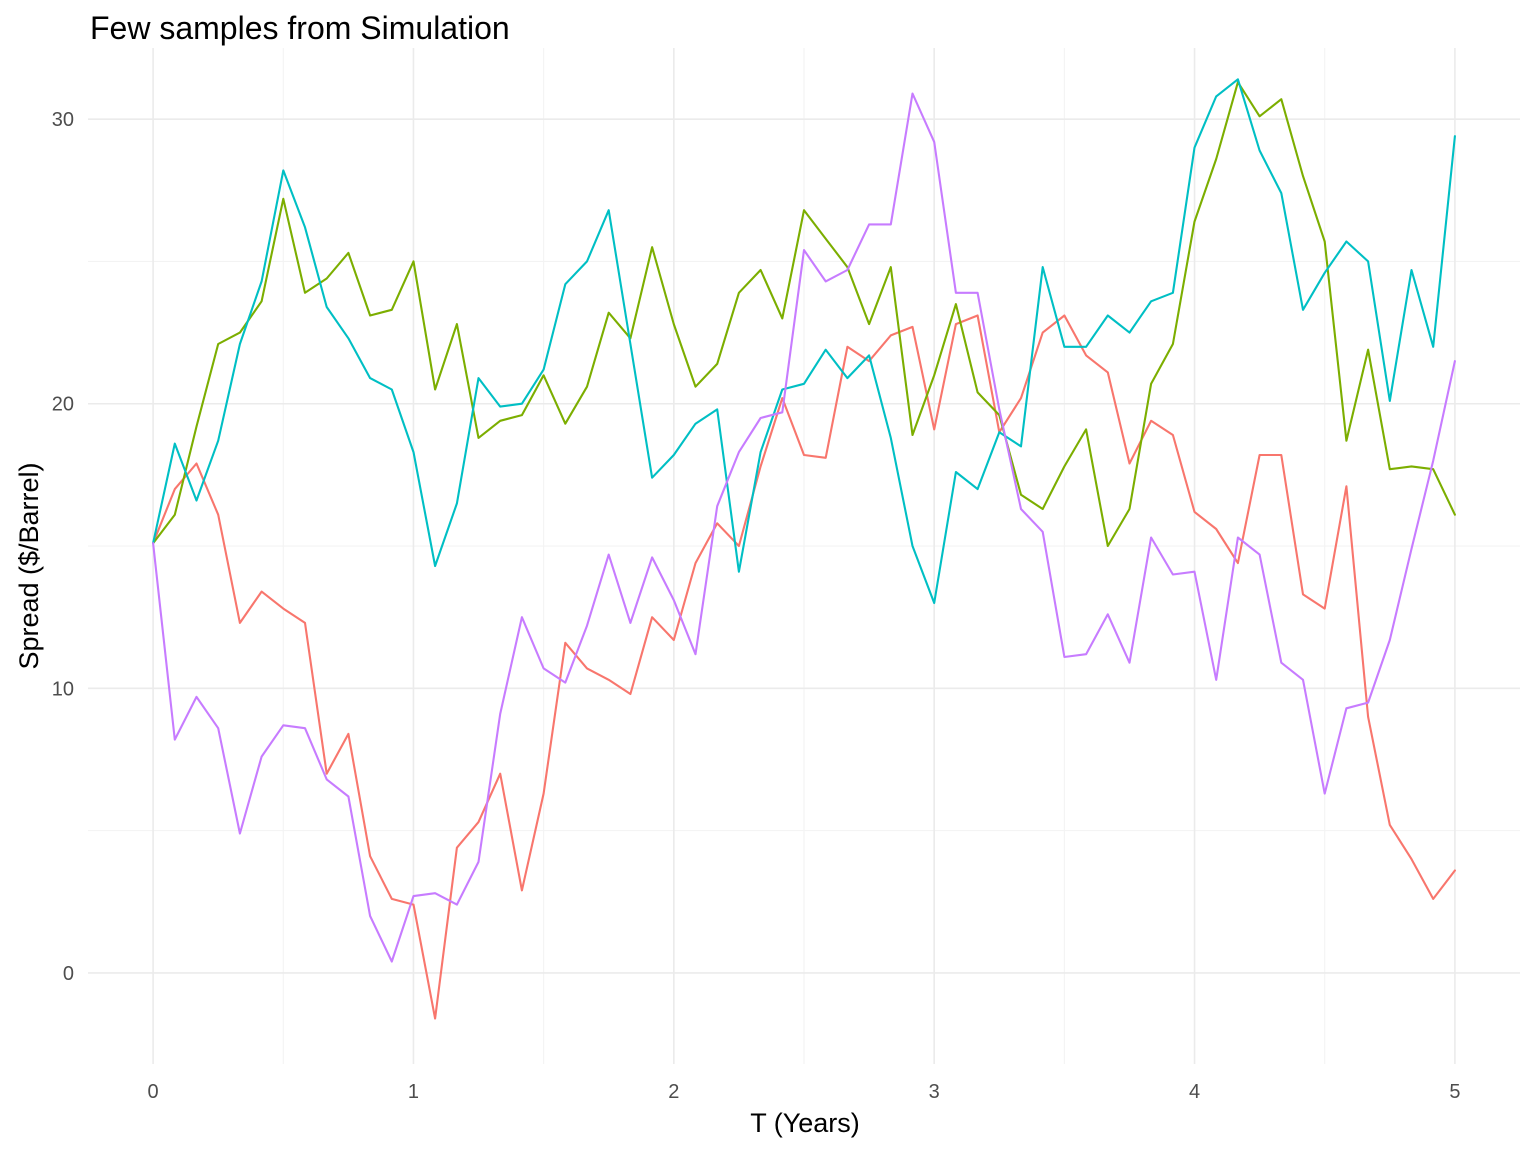 The width and height of the screenshot is (1536, 1152). I want to click on x-tick-label: 4, so click(1194, 1092).